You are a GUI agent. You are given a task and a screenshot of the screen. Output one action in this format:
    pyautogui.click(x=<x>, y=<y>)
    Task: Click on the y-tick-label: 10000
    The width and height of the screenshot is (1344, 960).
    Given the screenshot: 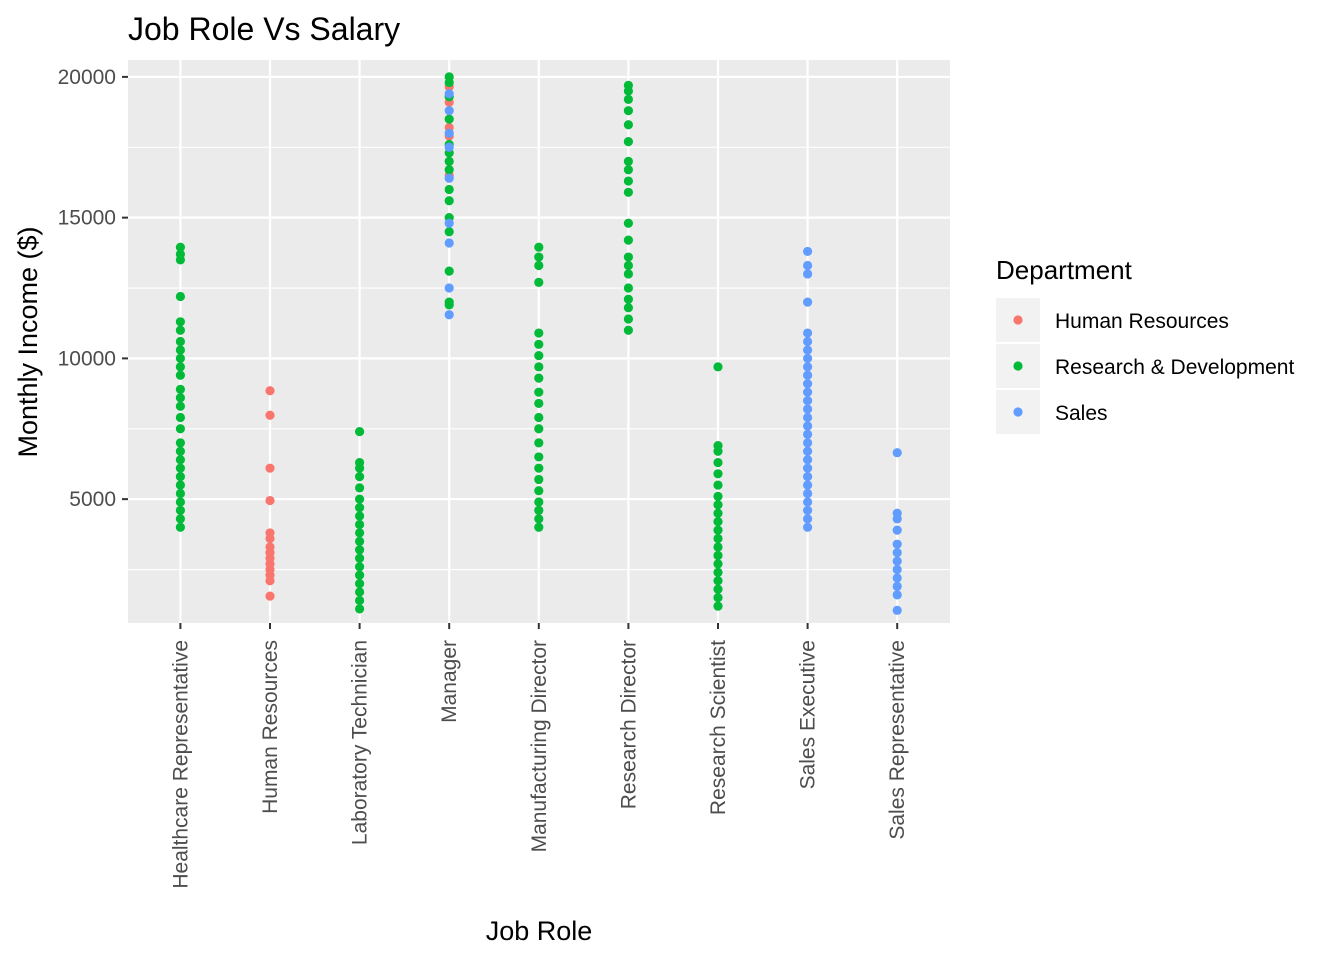 What is the action you would take?
    pyautogui.click(x=87, y=358)
    